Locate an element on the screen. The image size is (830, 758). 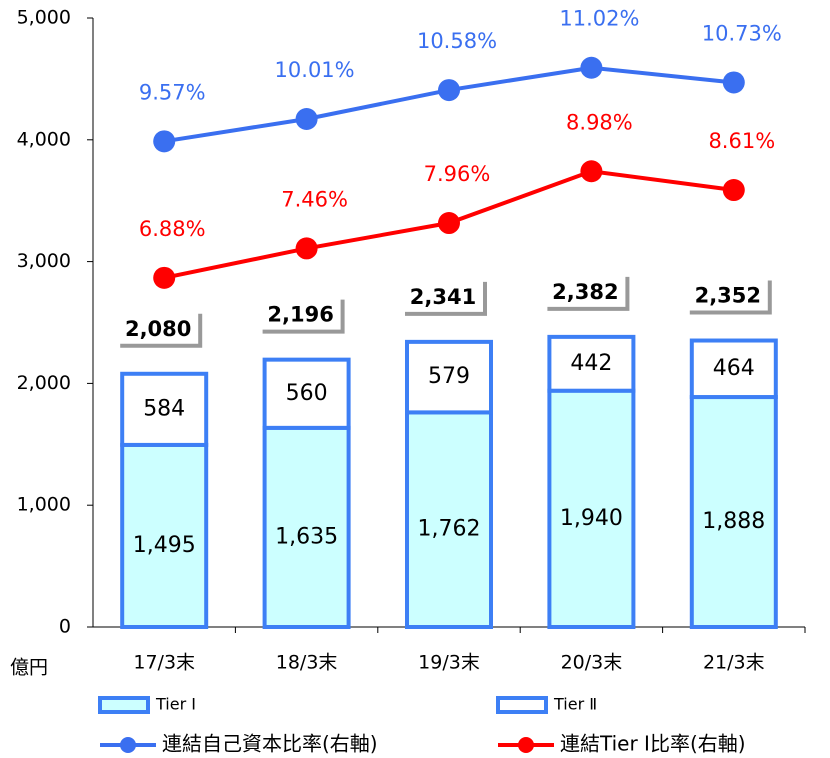
line-value-label: 10.58% is located at coordinates (457, 41).